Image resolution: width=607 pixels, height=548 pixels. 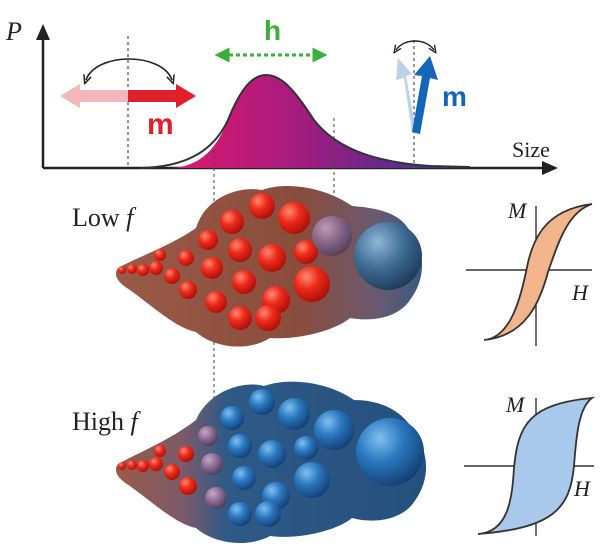 What do you see at coordinates (129, 69) in the screenshot?
I see `flip-rotation-arrow` at bounding box center [129, 69].